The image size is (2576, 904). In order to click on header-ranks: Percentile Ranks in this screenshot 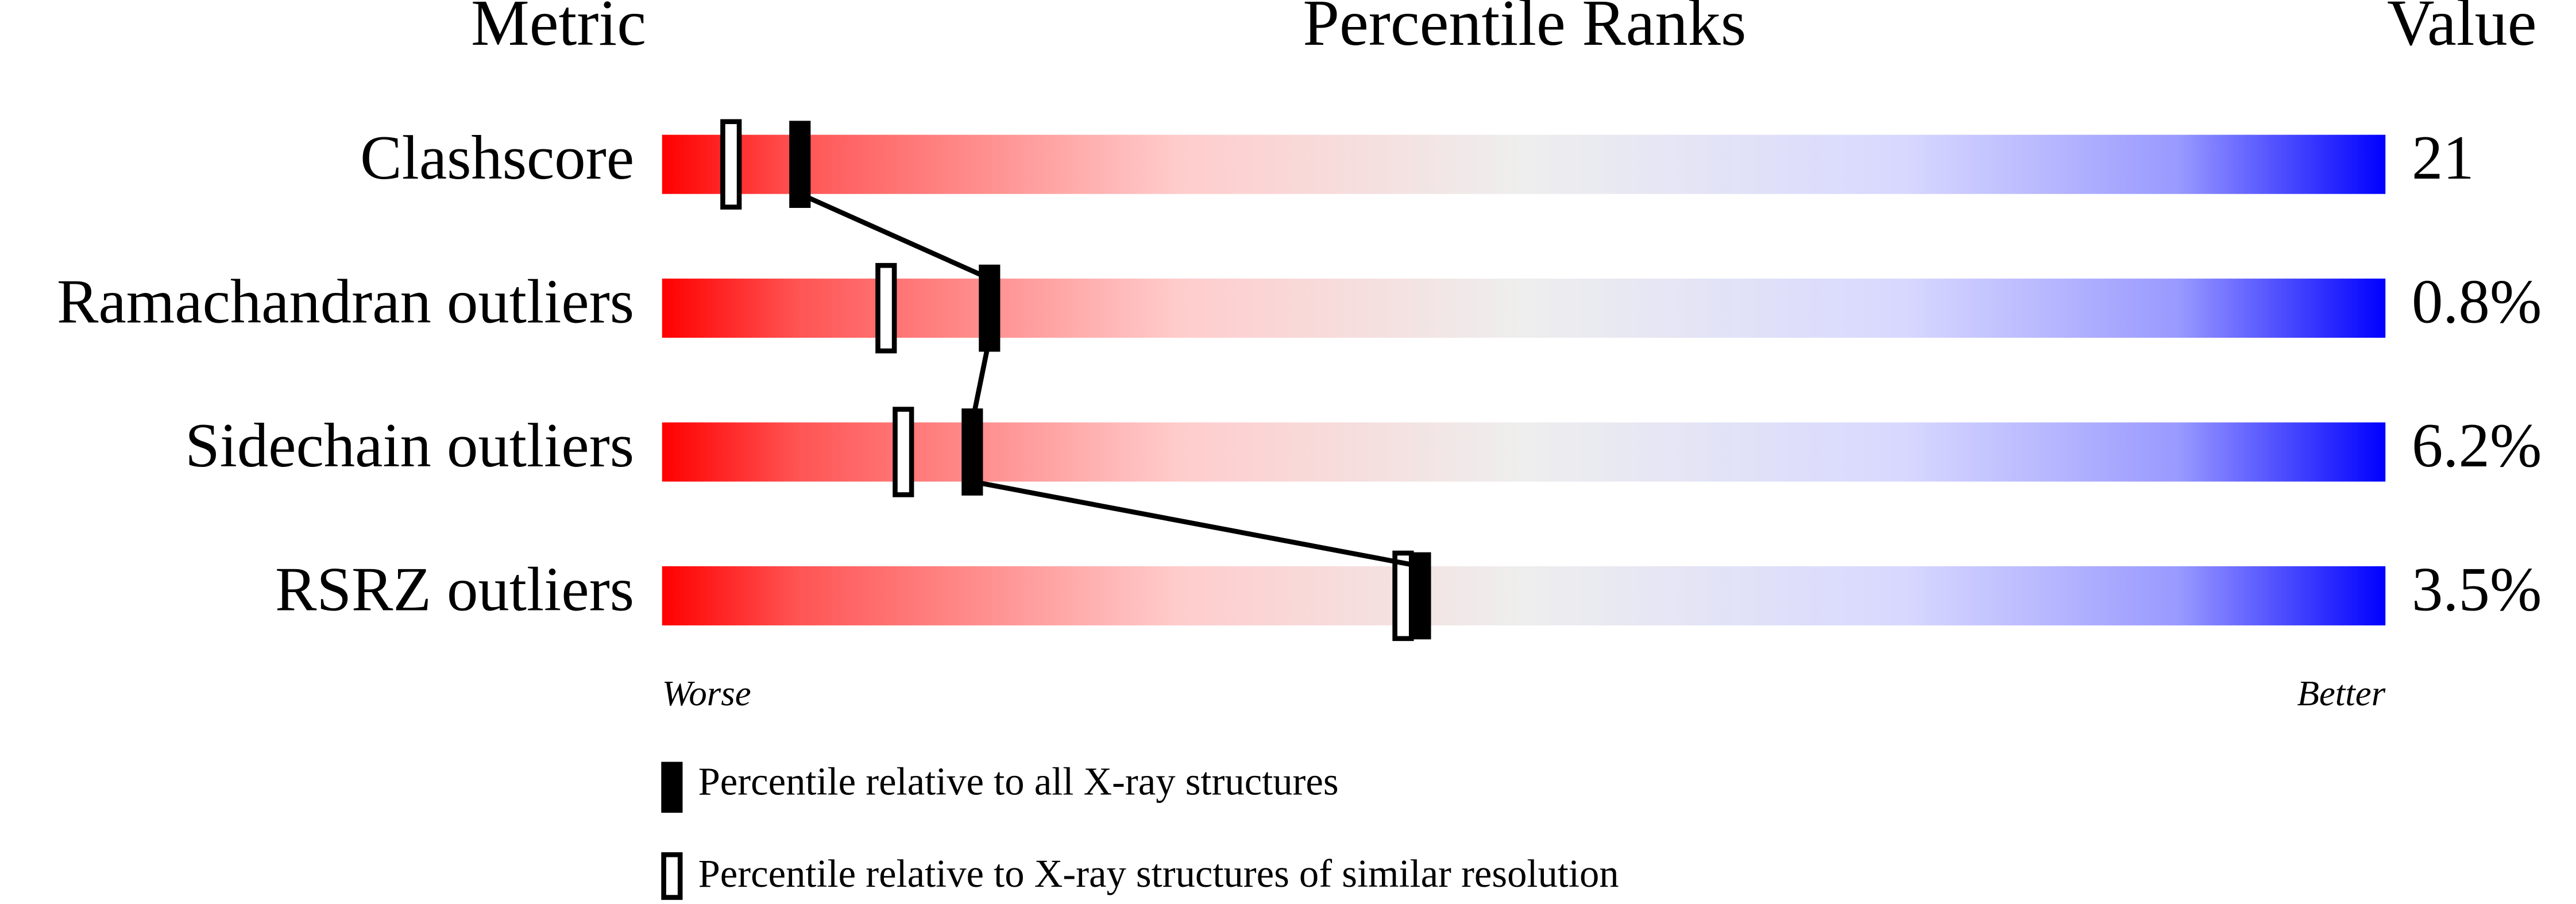, I will do `click(1524, 29)`.